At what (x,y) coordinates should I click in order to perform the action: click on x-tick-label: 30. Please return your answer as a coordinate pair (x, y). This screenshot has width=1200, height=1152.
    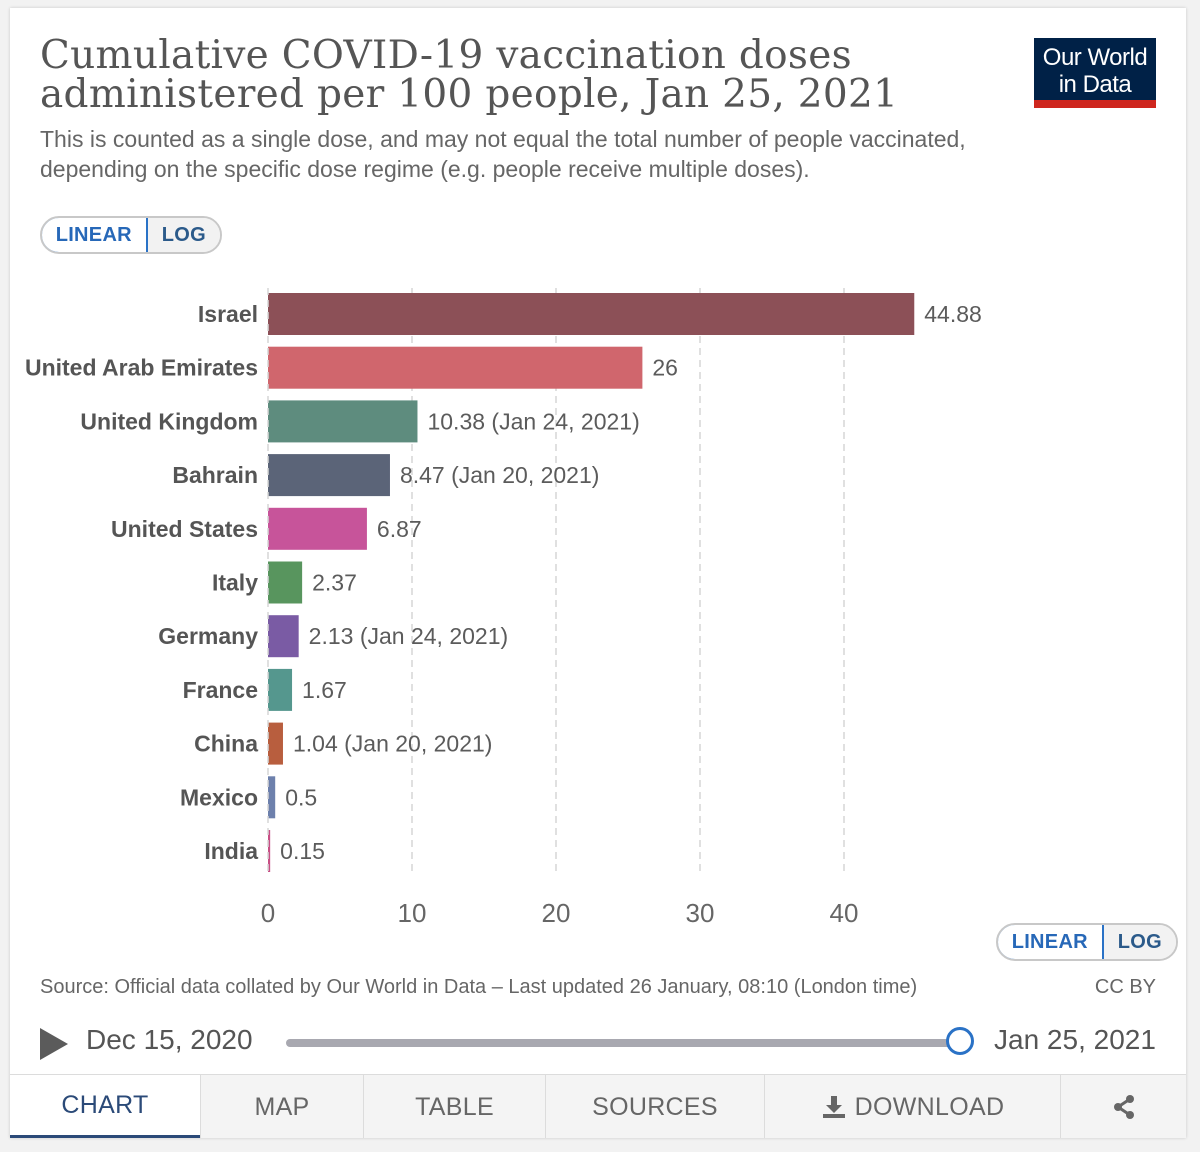
    Looking at the image, I should click on (700, 913).